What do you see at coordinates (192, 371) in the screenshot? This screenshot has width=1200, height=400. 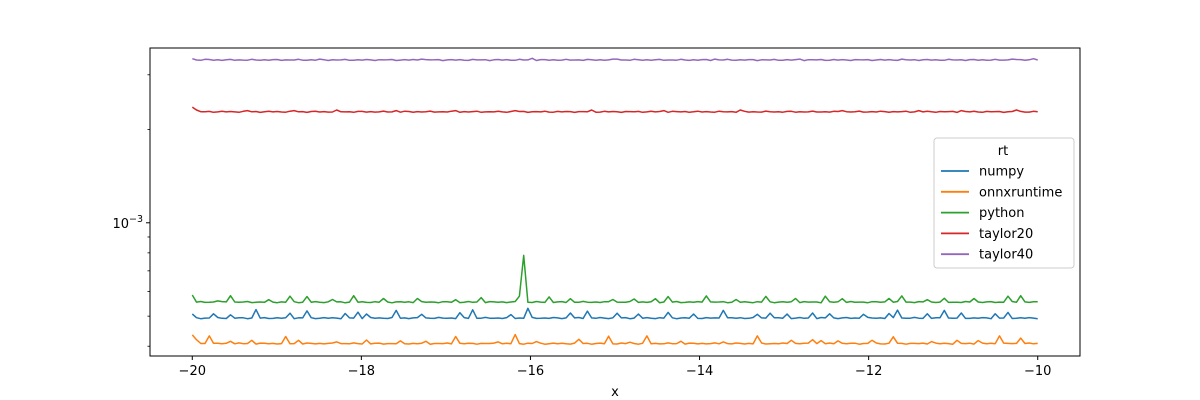 I see `x-tick-label: −20` at bounding box center [192, 371].